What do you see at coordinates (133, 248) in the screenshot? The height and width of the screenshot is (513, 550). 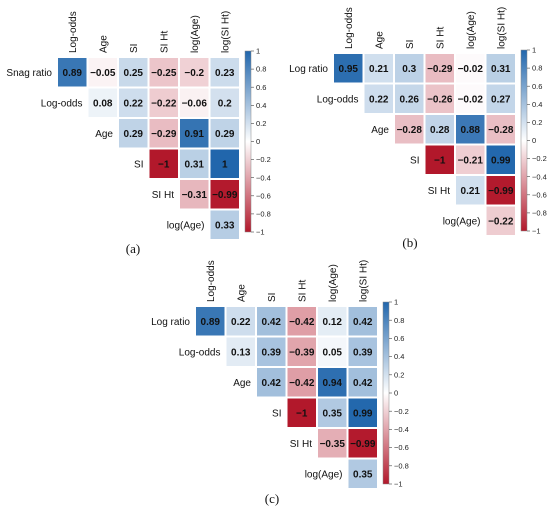 I see `panel-label: (a)` at bounding box center [133, 248].